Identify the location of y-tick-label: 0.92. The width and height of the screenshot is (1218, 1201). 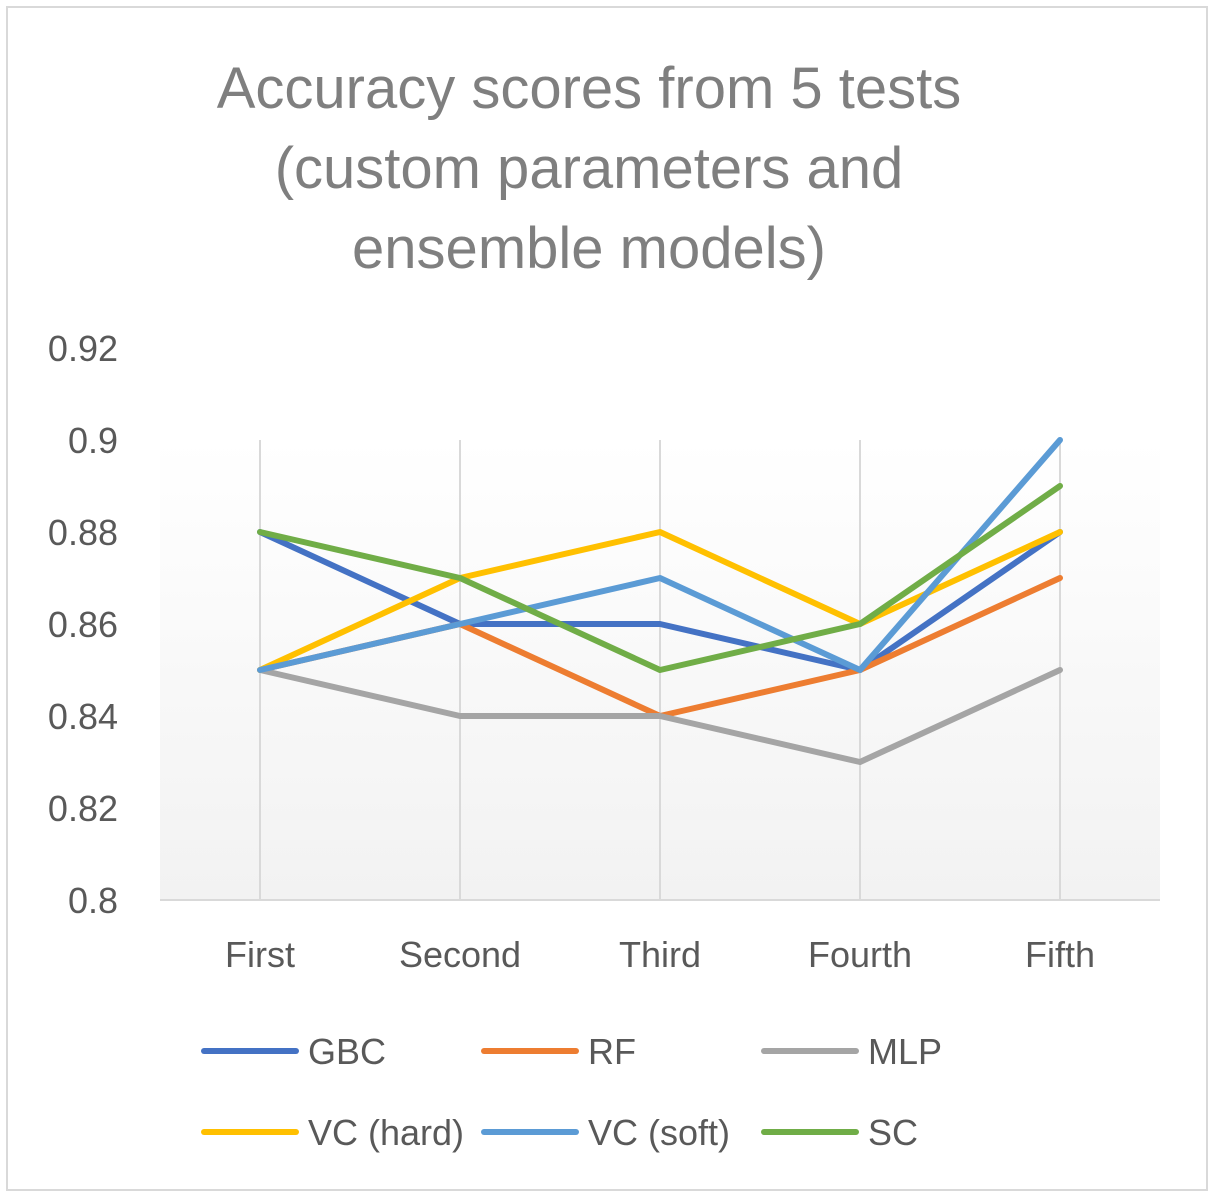
(83, 348).